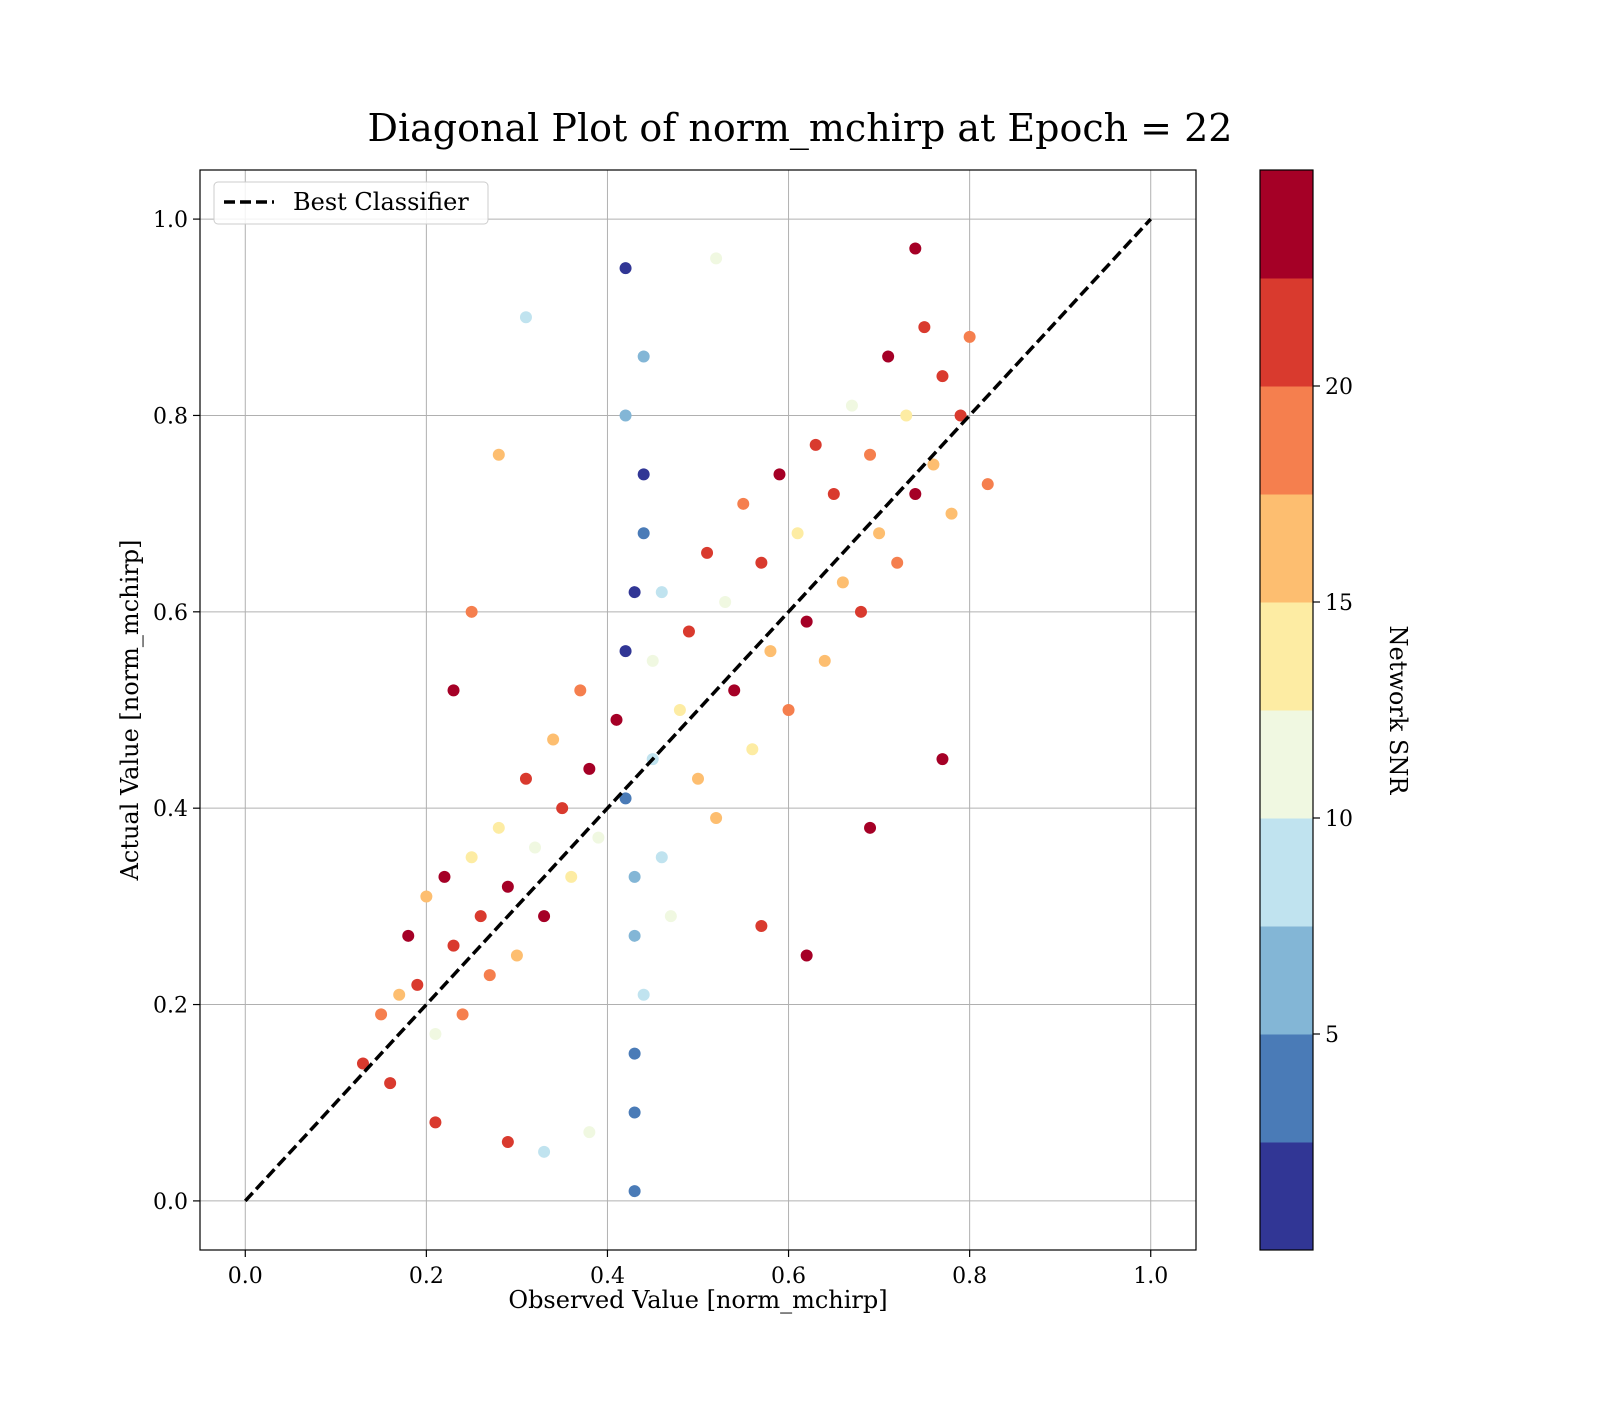 This screenshot has width=1600, height=1404. Describe the element at coordinates (697, 1300) in the screenshot. I see `x-axis-label: Observed Value [norm_mchirp]` at that location.